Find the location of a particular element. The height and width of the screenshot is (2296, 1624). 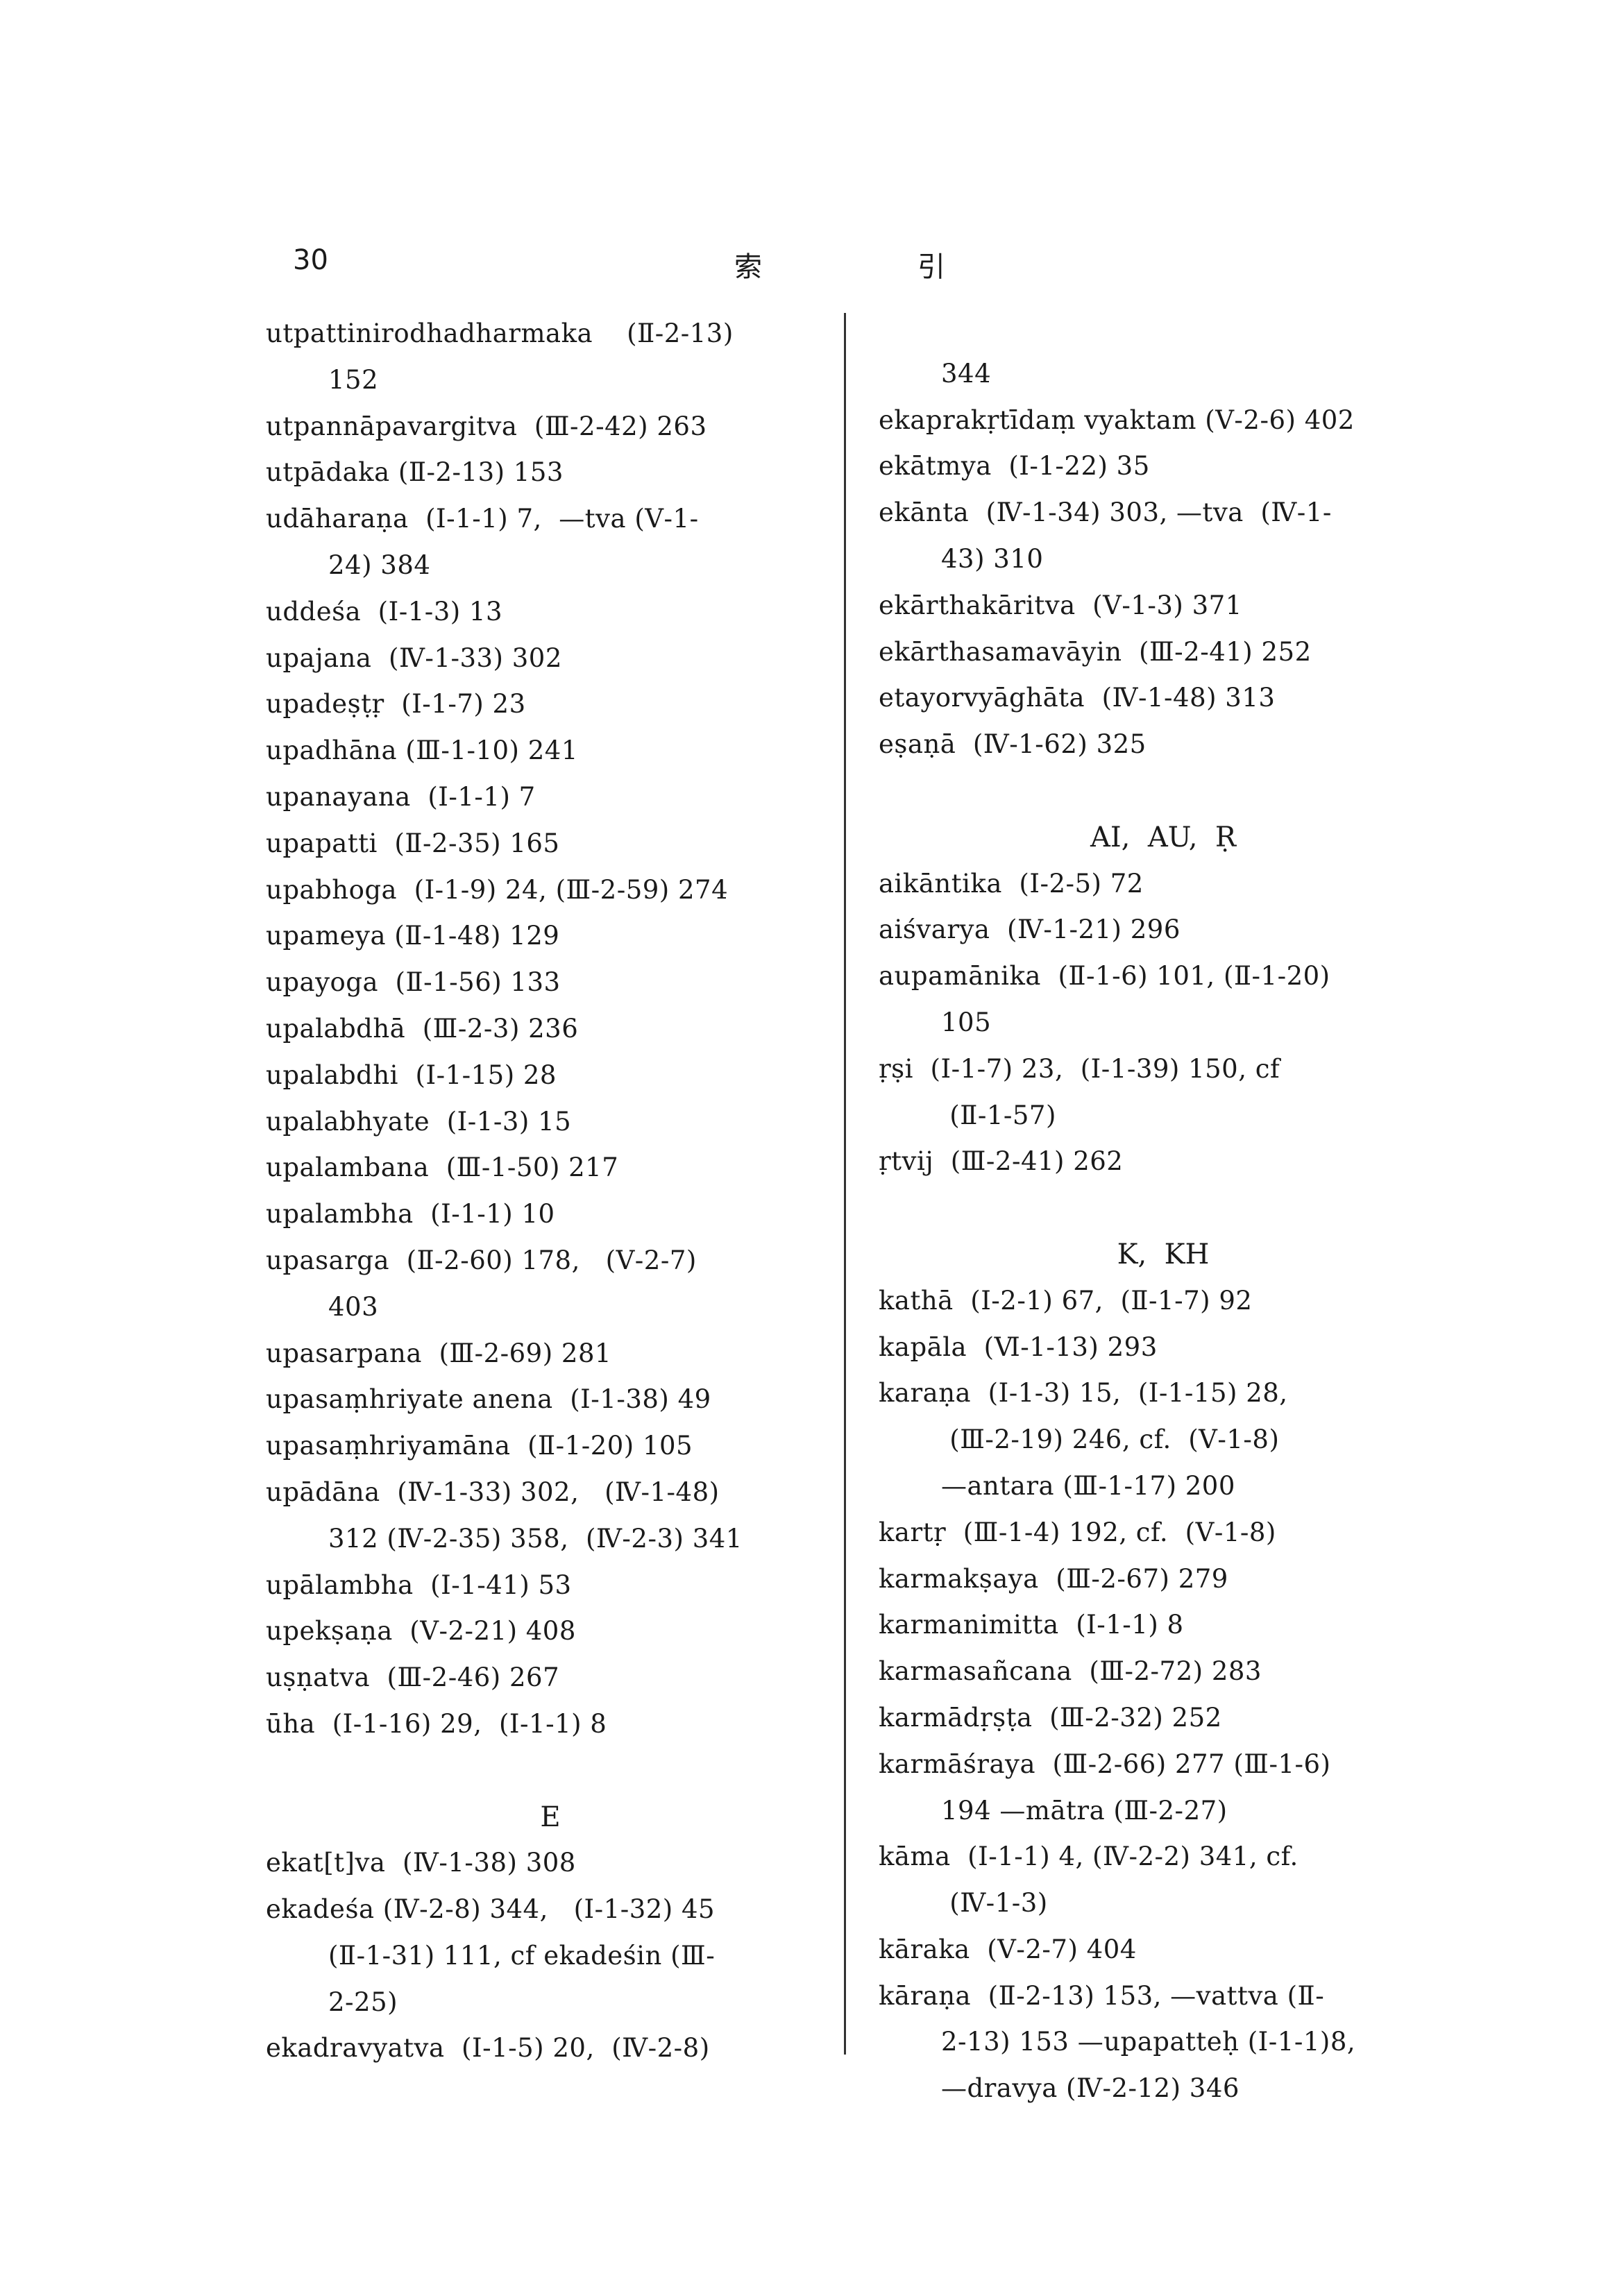

index-entry: udāharaṇa (Ⅰ-1-1) 7, —tva (Ⅴ-1- 24) 384 is located at coordinates (550, 542).